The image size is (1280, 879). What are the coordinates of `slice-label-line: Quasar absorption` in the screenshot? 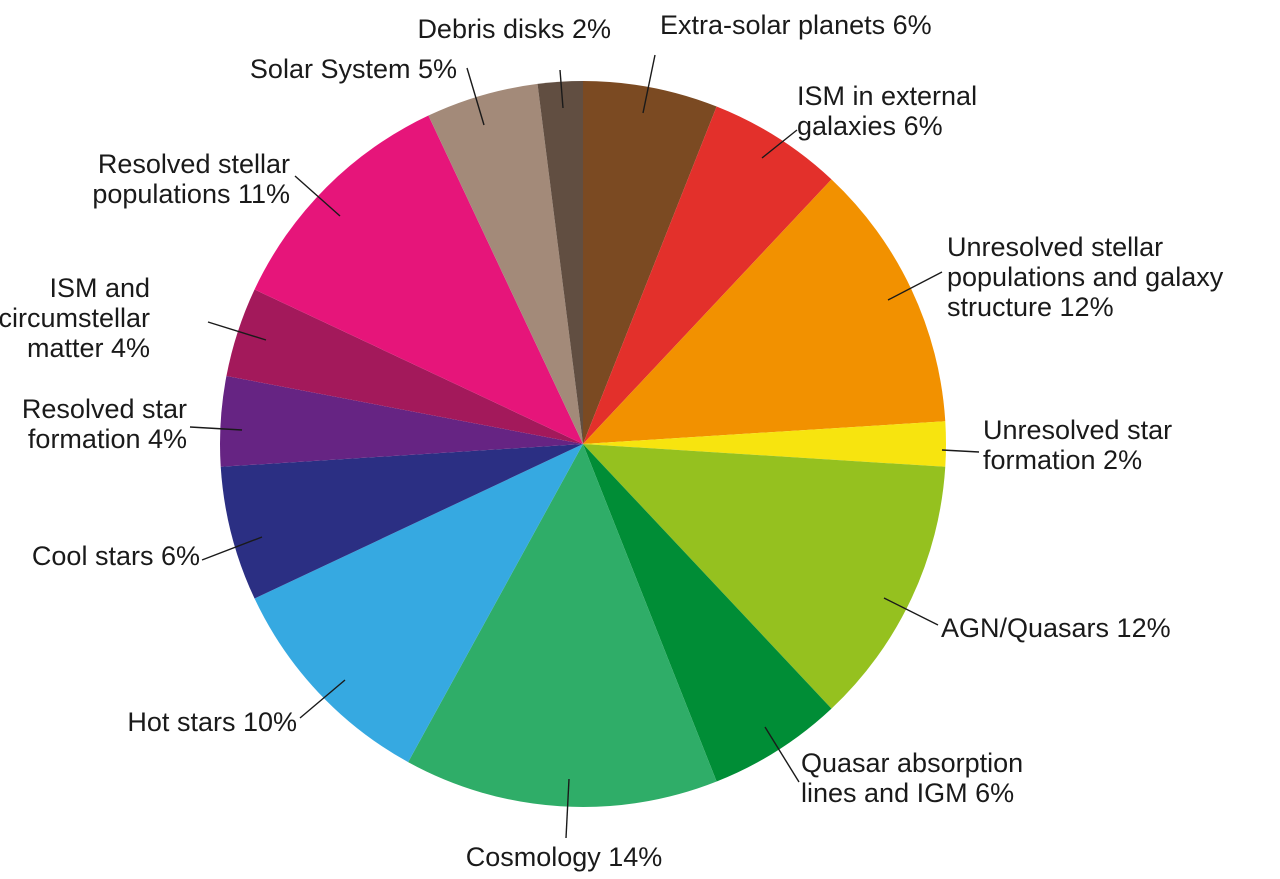 It's located at (912, 763).